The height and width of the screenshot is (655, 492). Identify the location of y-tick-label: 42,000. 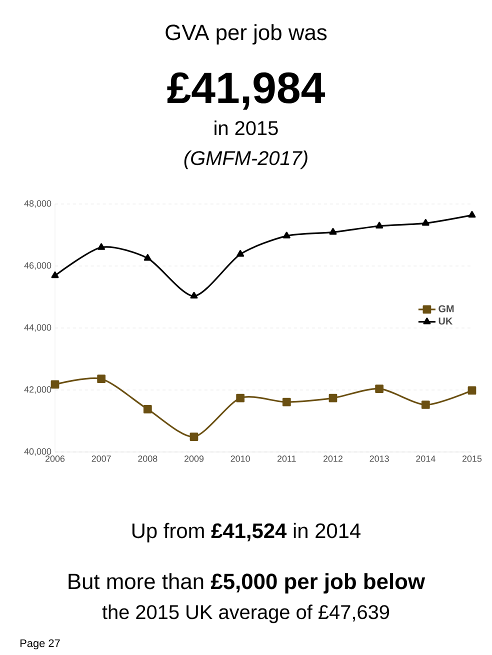
(38, 390).